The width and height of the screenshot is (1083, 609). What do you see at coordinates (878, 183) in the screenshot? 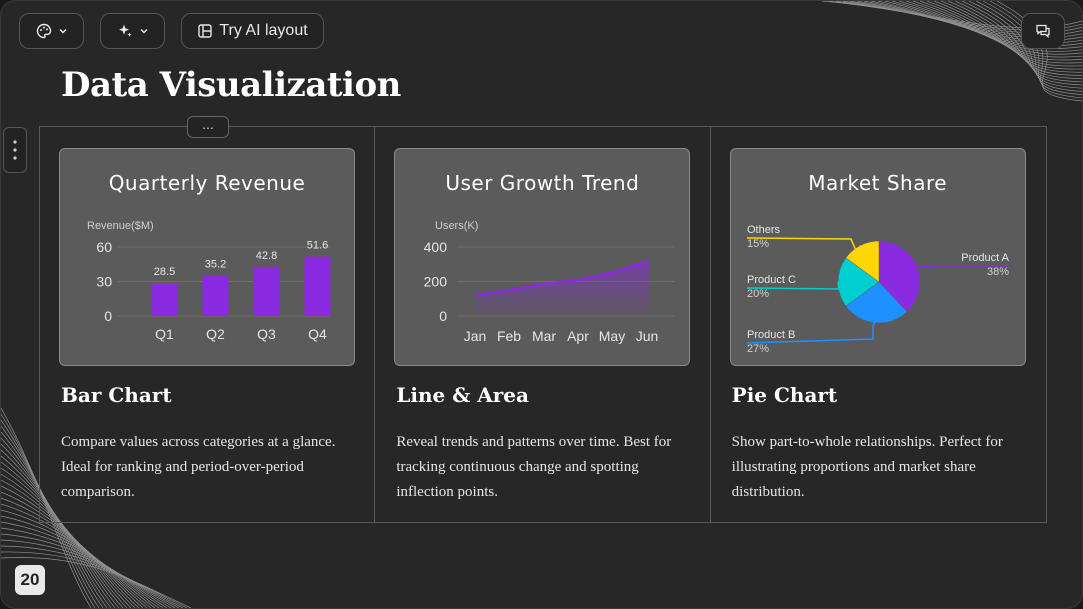
I see `card-title: Market Share` at bounding box center [878, 183].